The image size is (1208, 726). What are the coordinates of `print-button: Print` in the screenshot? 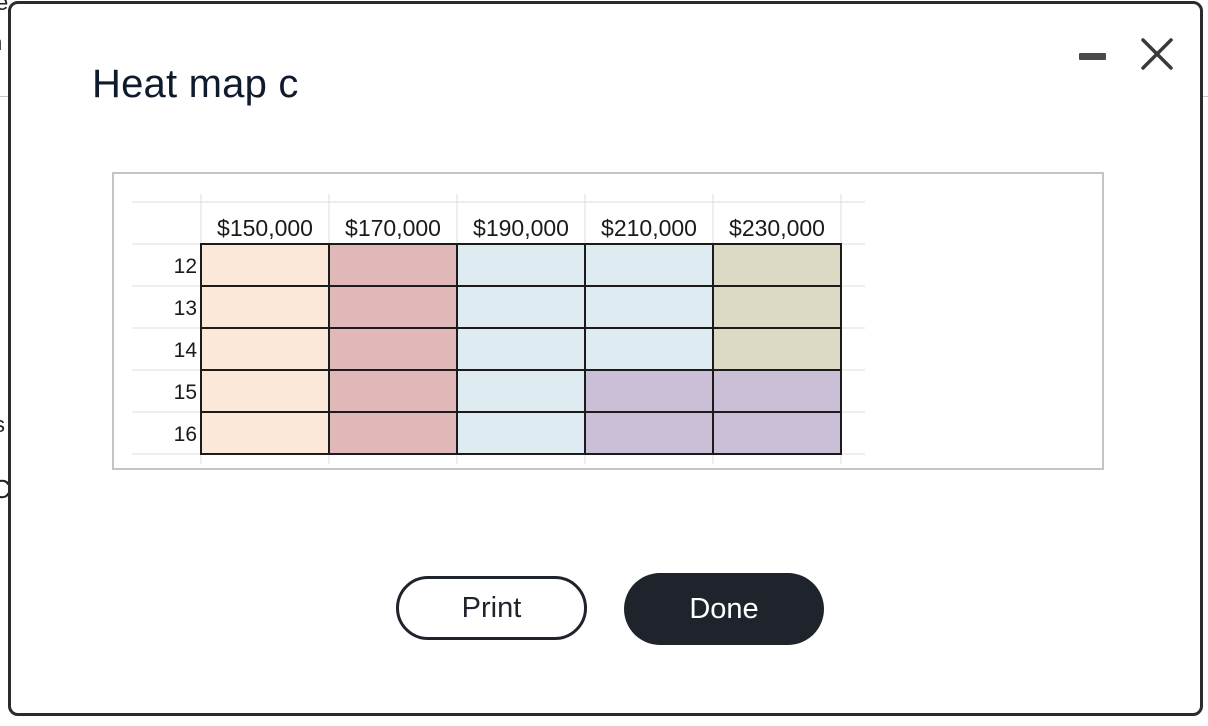 It's located at (491, 608).